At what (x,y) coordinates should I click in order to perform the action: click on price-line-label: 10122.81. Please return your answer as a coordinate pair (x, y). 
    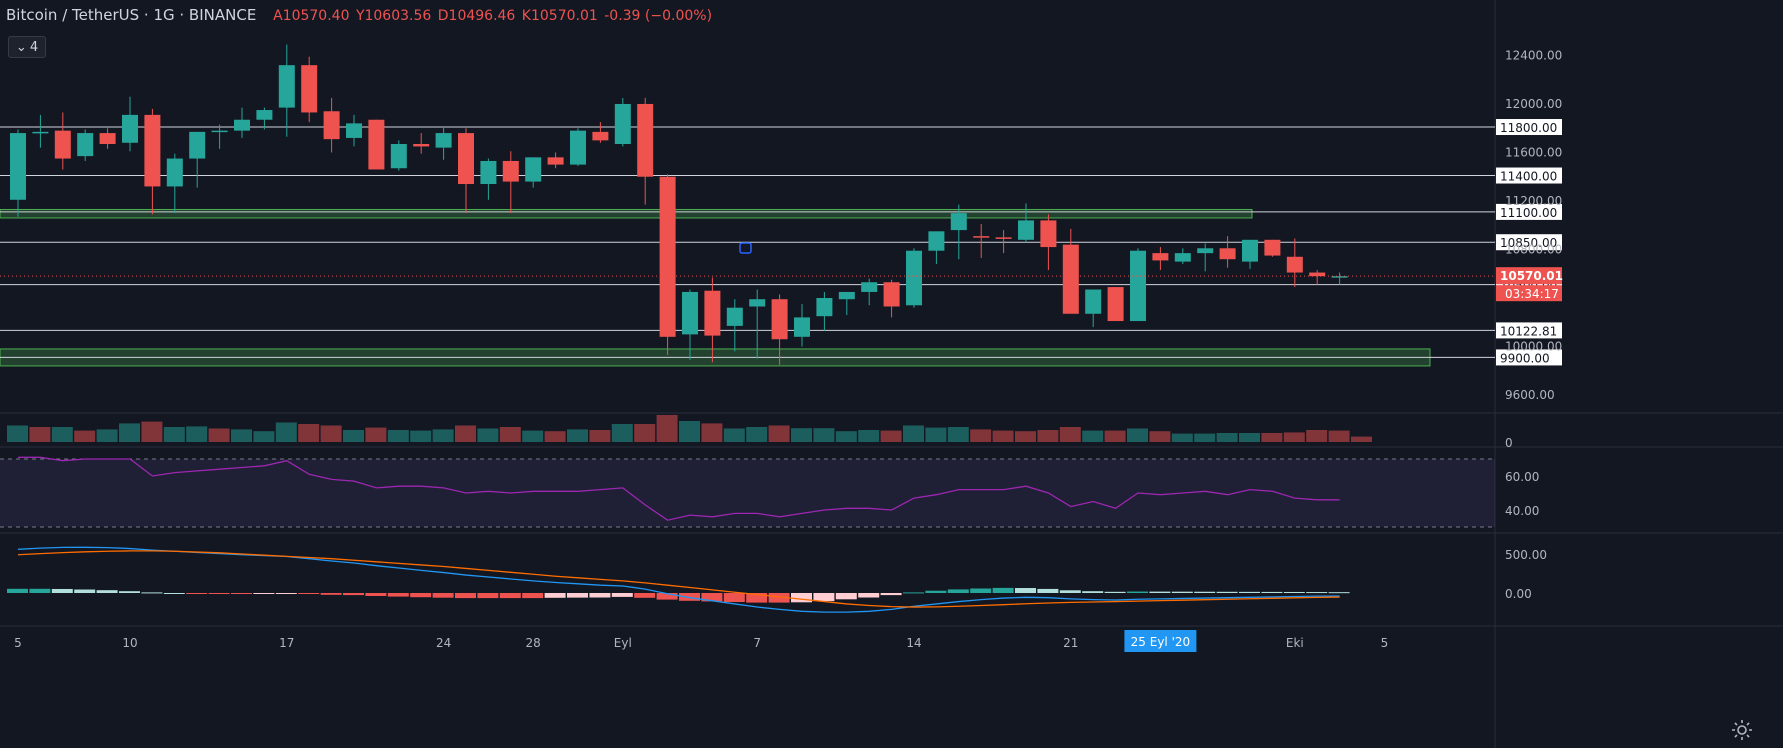
    Looking at the image, I should click on (1528, 331).